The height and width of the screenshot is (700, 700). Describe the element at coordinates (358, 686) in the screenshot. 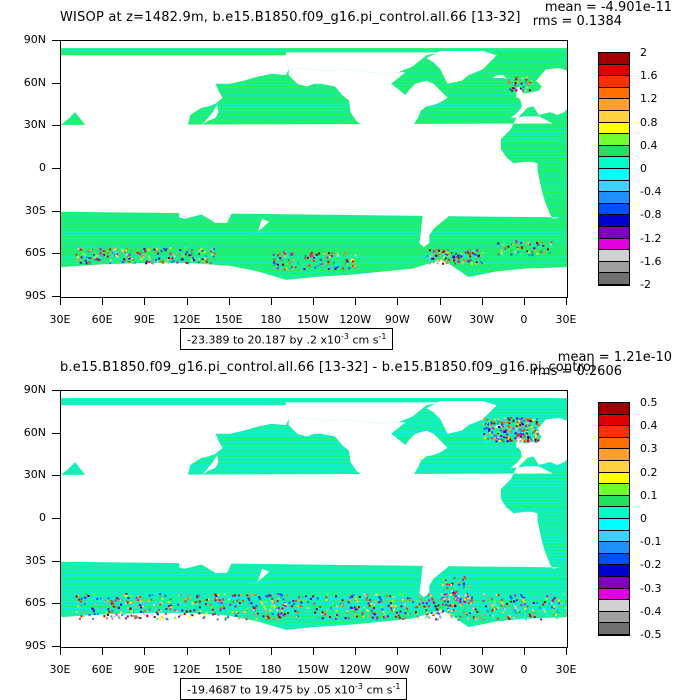

I see `range-exponent: -3` at that location.